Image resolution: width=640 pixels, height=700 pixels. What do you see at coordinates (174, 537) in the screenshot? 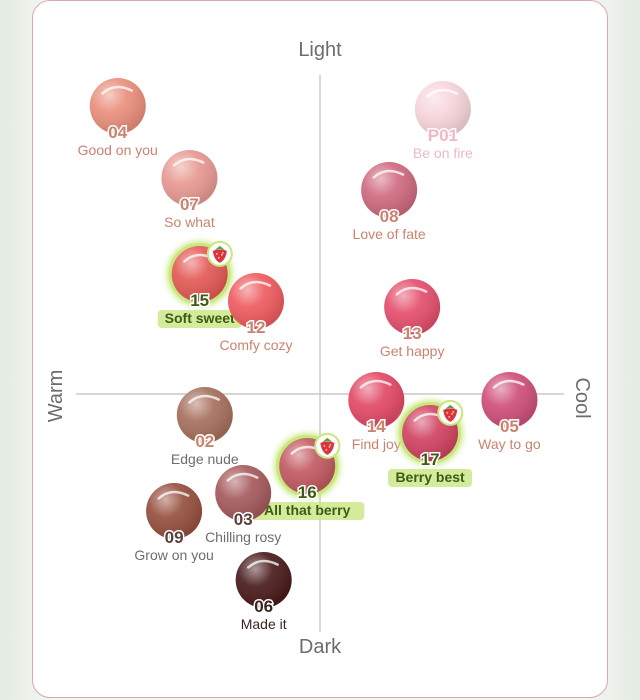
I see `shade-number: 09` at bounding box center [174, 537].